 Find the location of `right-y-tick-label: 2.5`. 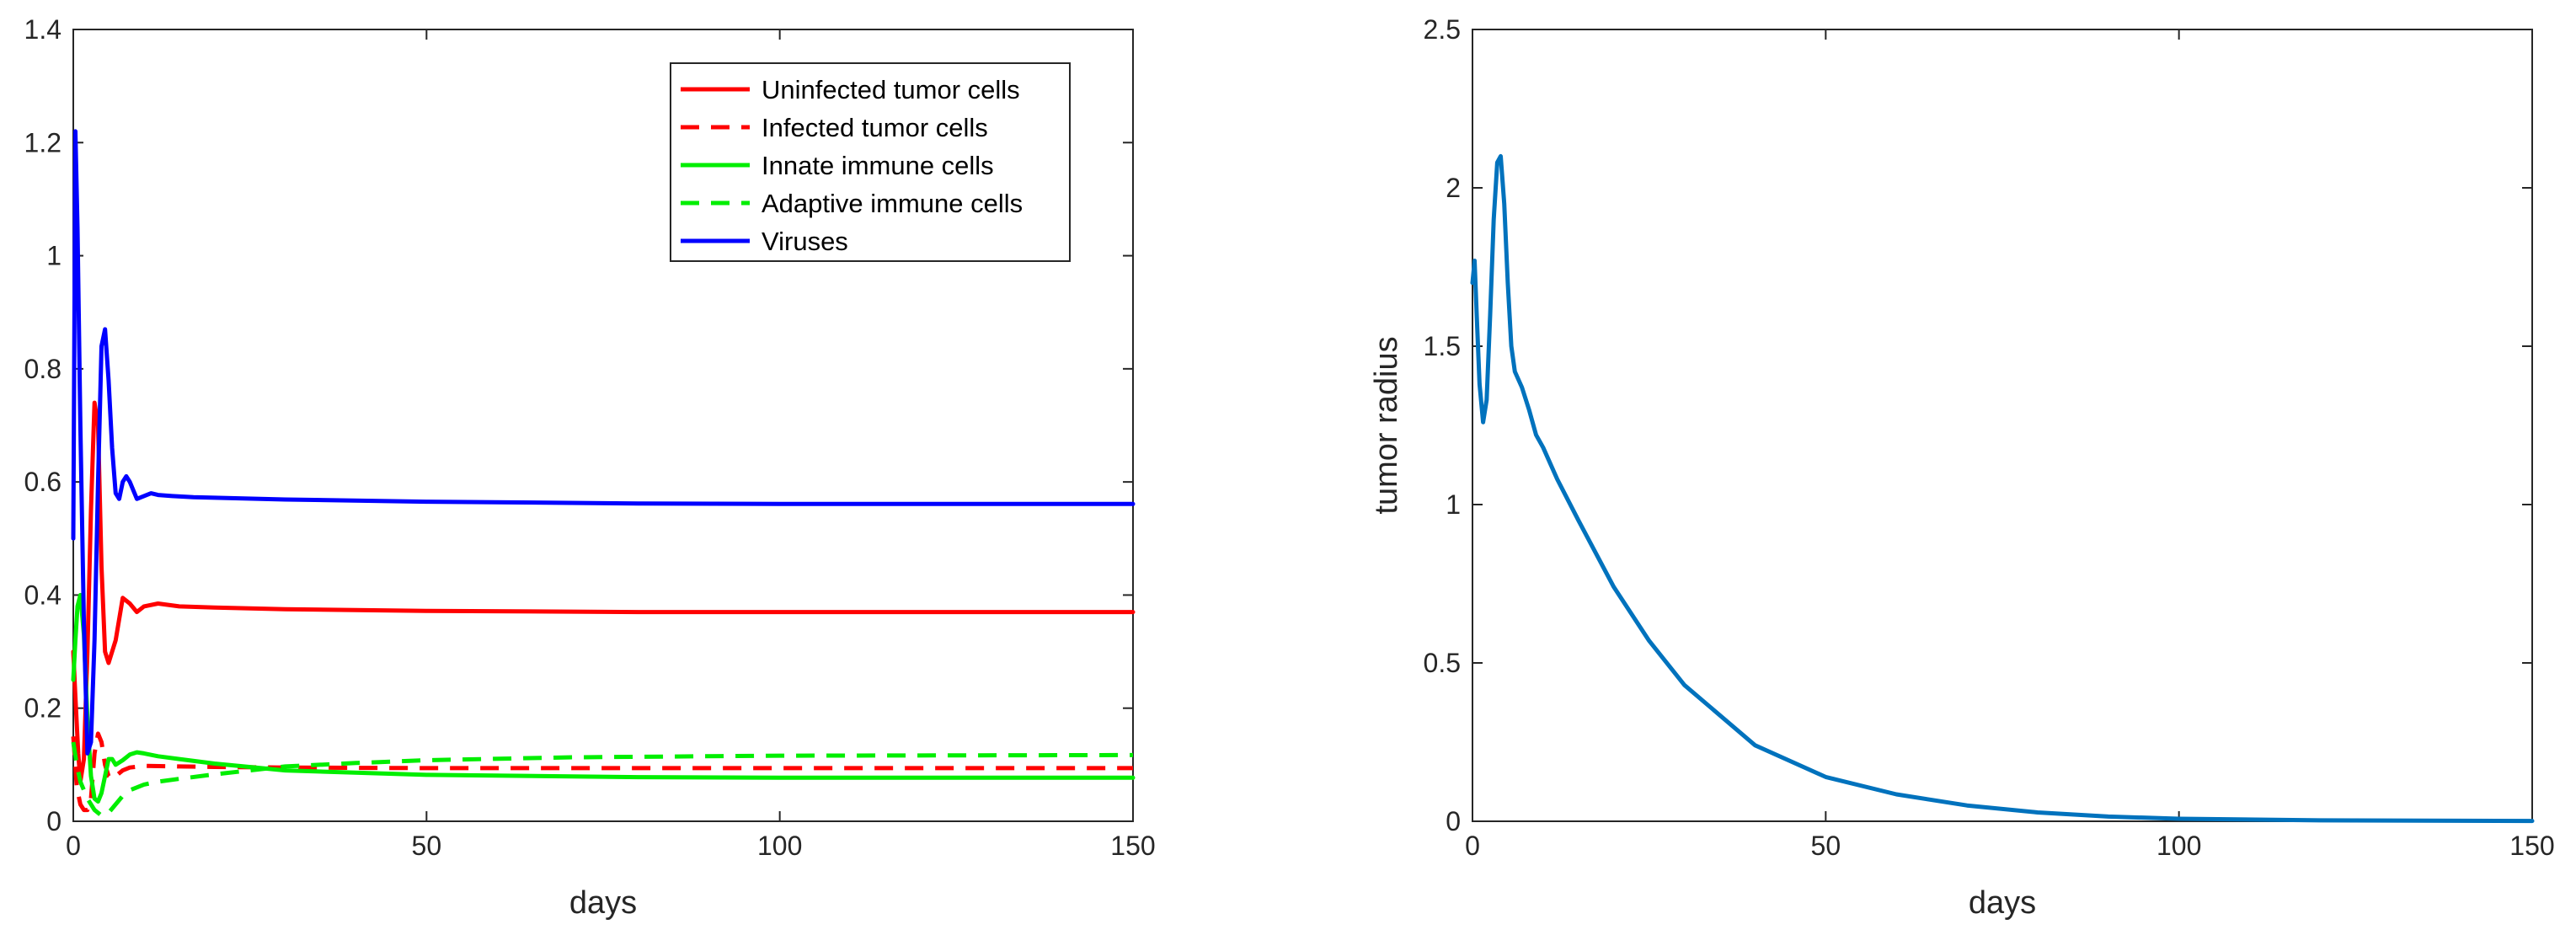

right-y-tick-label: 2.5 is located at coordinates (1442, 29).